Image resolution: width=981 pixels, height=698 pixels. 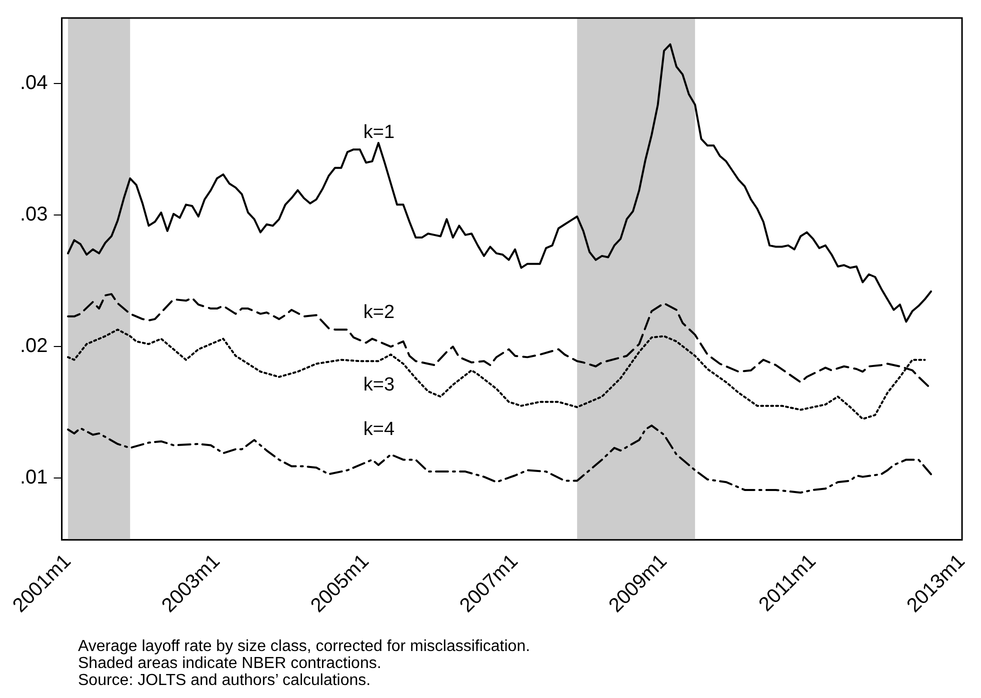 I want to click on series-label: k=2, so click(x=379, y=312).